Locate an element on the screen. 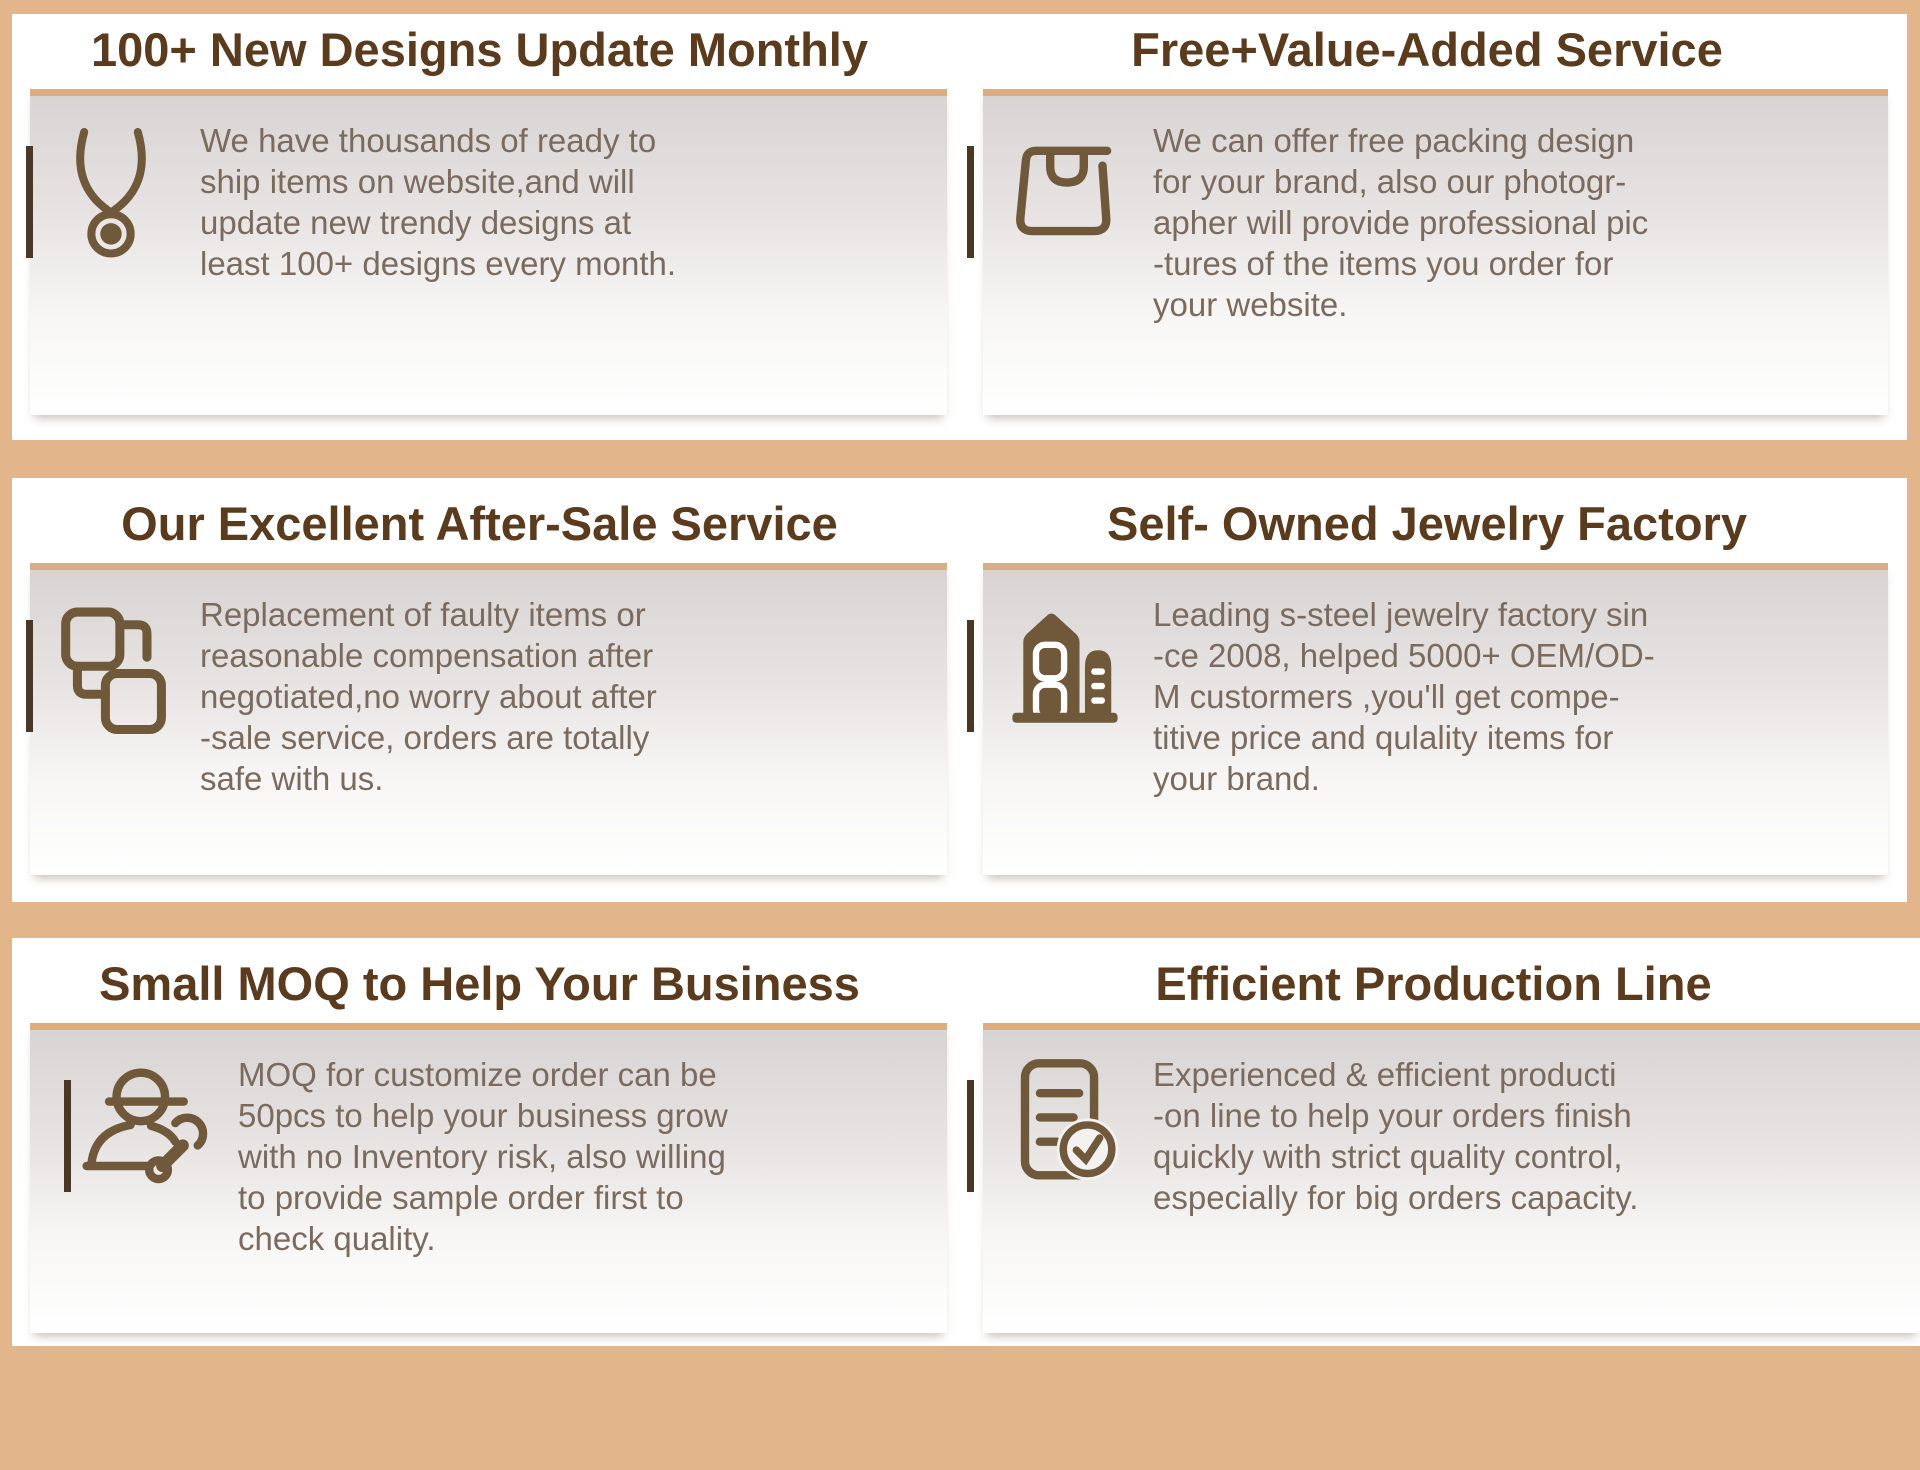 The width and height of the screenshot is (1920, 1470). worker-wrench-icon is located at coordinates (130, 1124).